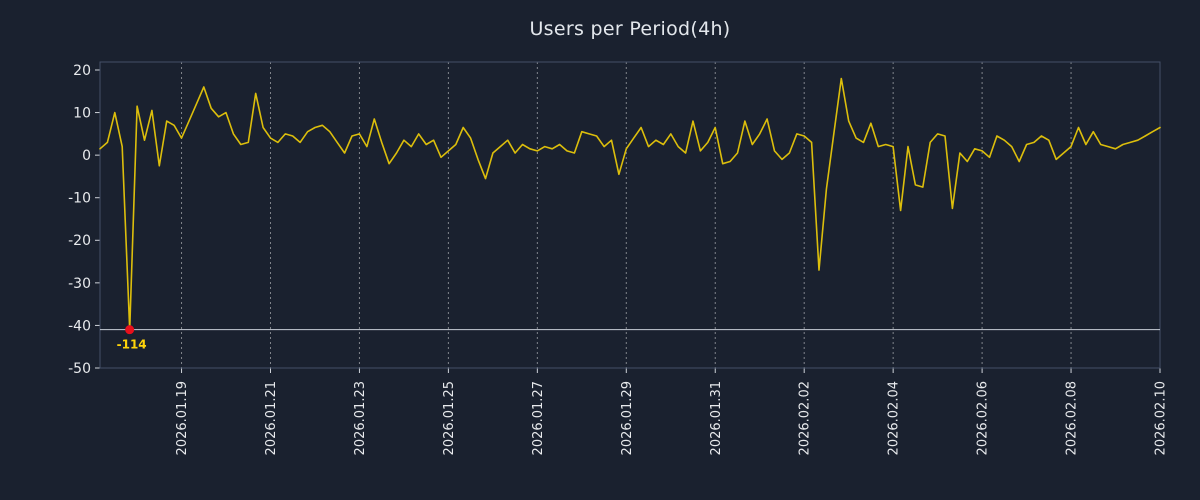 This screenshot has width=1200, height=500. Describe the element at coordinates (79, 199) in the screenshot. I see `svg-text: -10` at that location.